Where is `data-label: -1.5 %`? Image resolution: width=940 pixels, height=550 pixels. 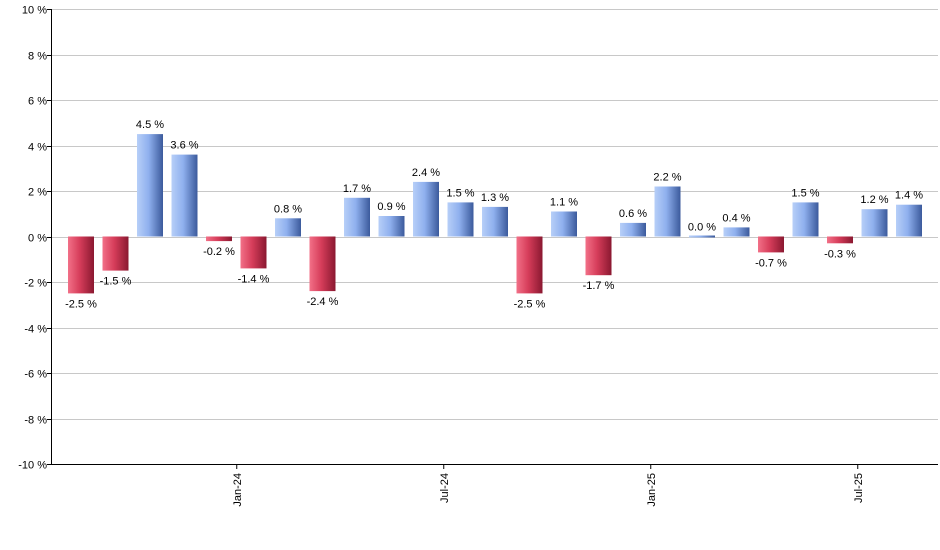
data-label: -1.5 % is located at coordinates (116, 282).